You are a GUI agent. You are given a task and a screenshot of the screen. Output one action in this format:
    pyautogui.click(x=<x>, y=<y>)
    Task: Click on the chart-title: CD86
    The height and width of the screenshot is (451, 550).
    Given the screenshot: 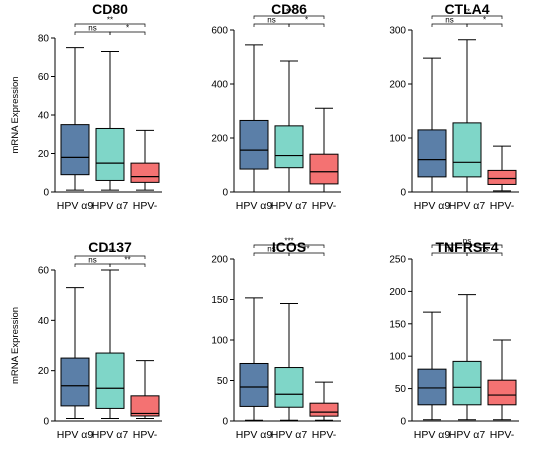 What is the action you would take?
    pyautogui.click(x=289, y=9)
    